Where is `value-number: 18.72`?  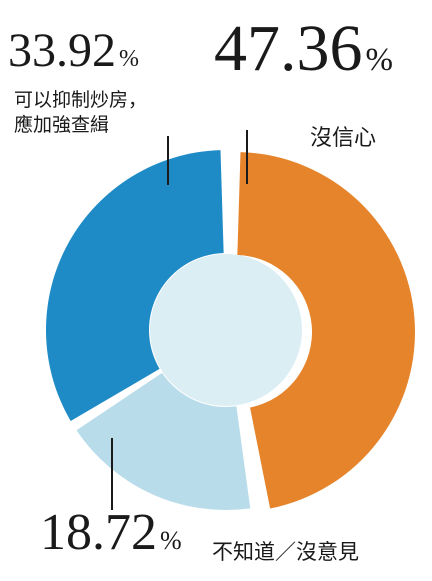 value-number: 18.72 is located at coordinates (98, 532).